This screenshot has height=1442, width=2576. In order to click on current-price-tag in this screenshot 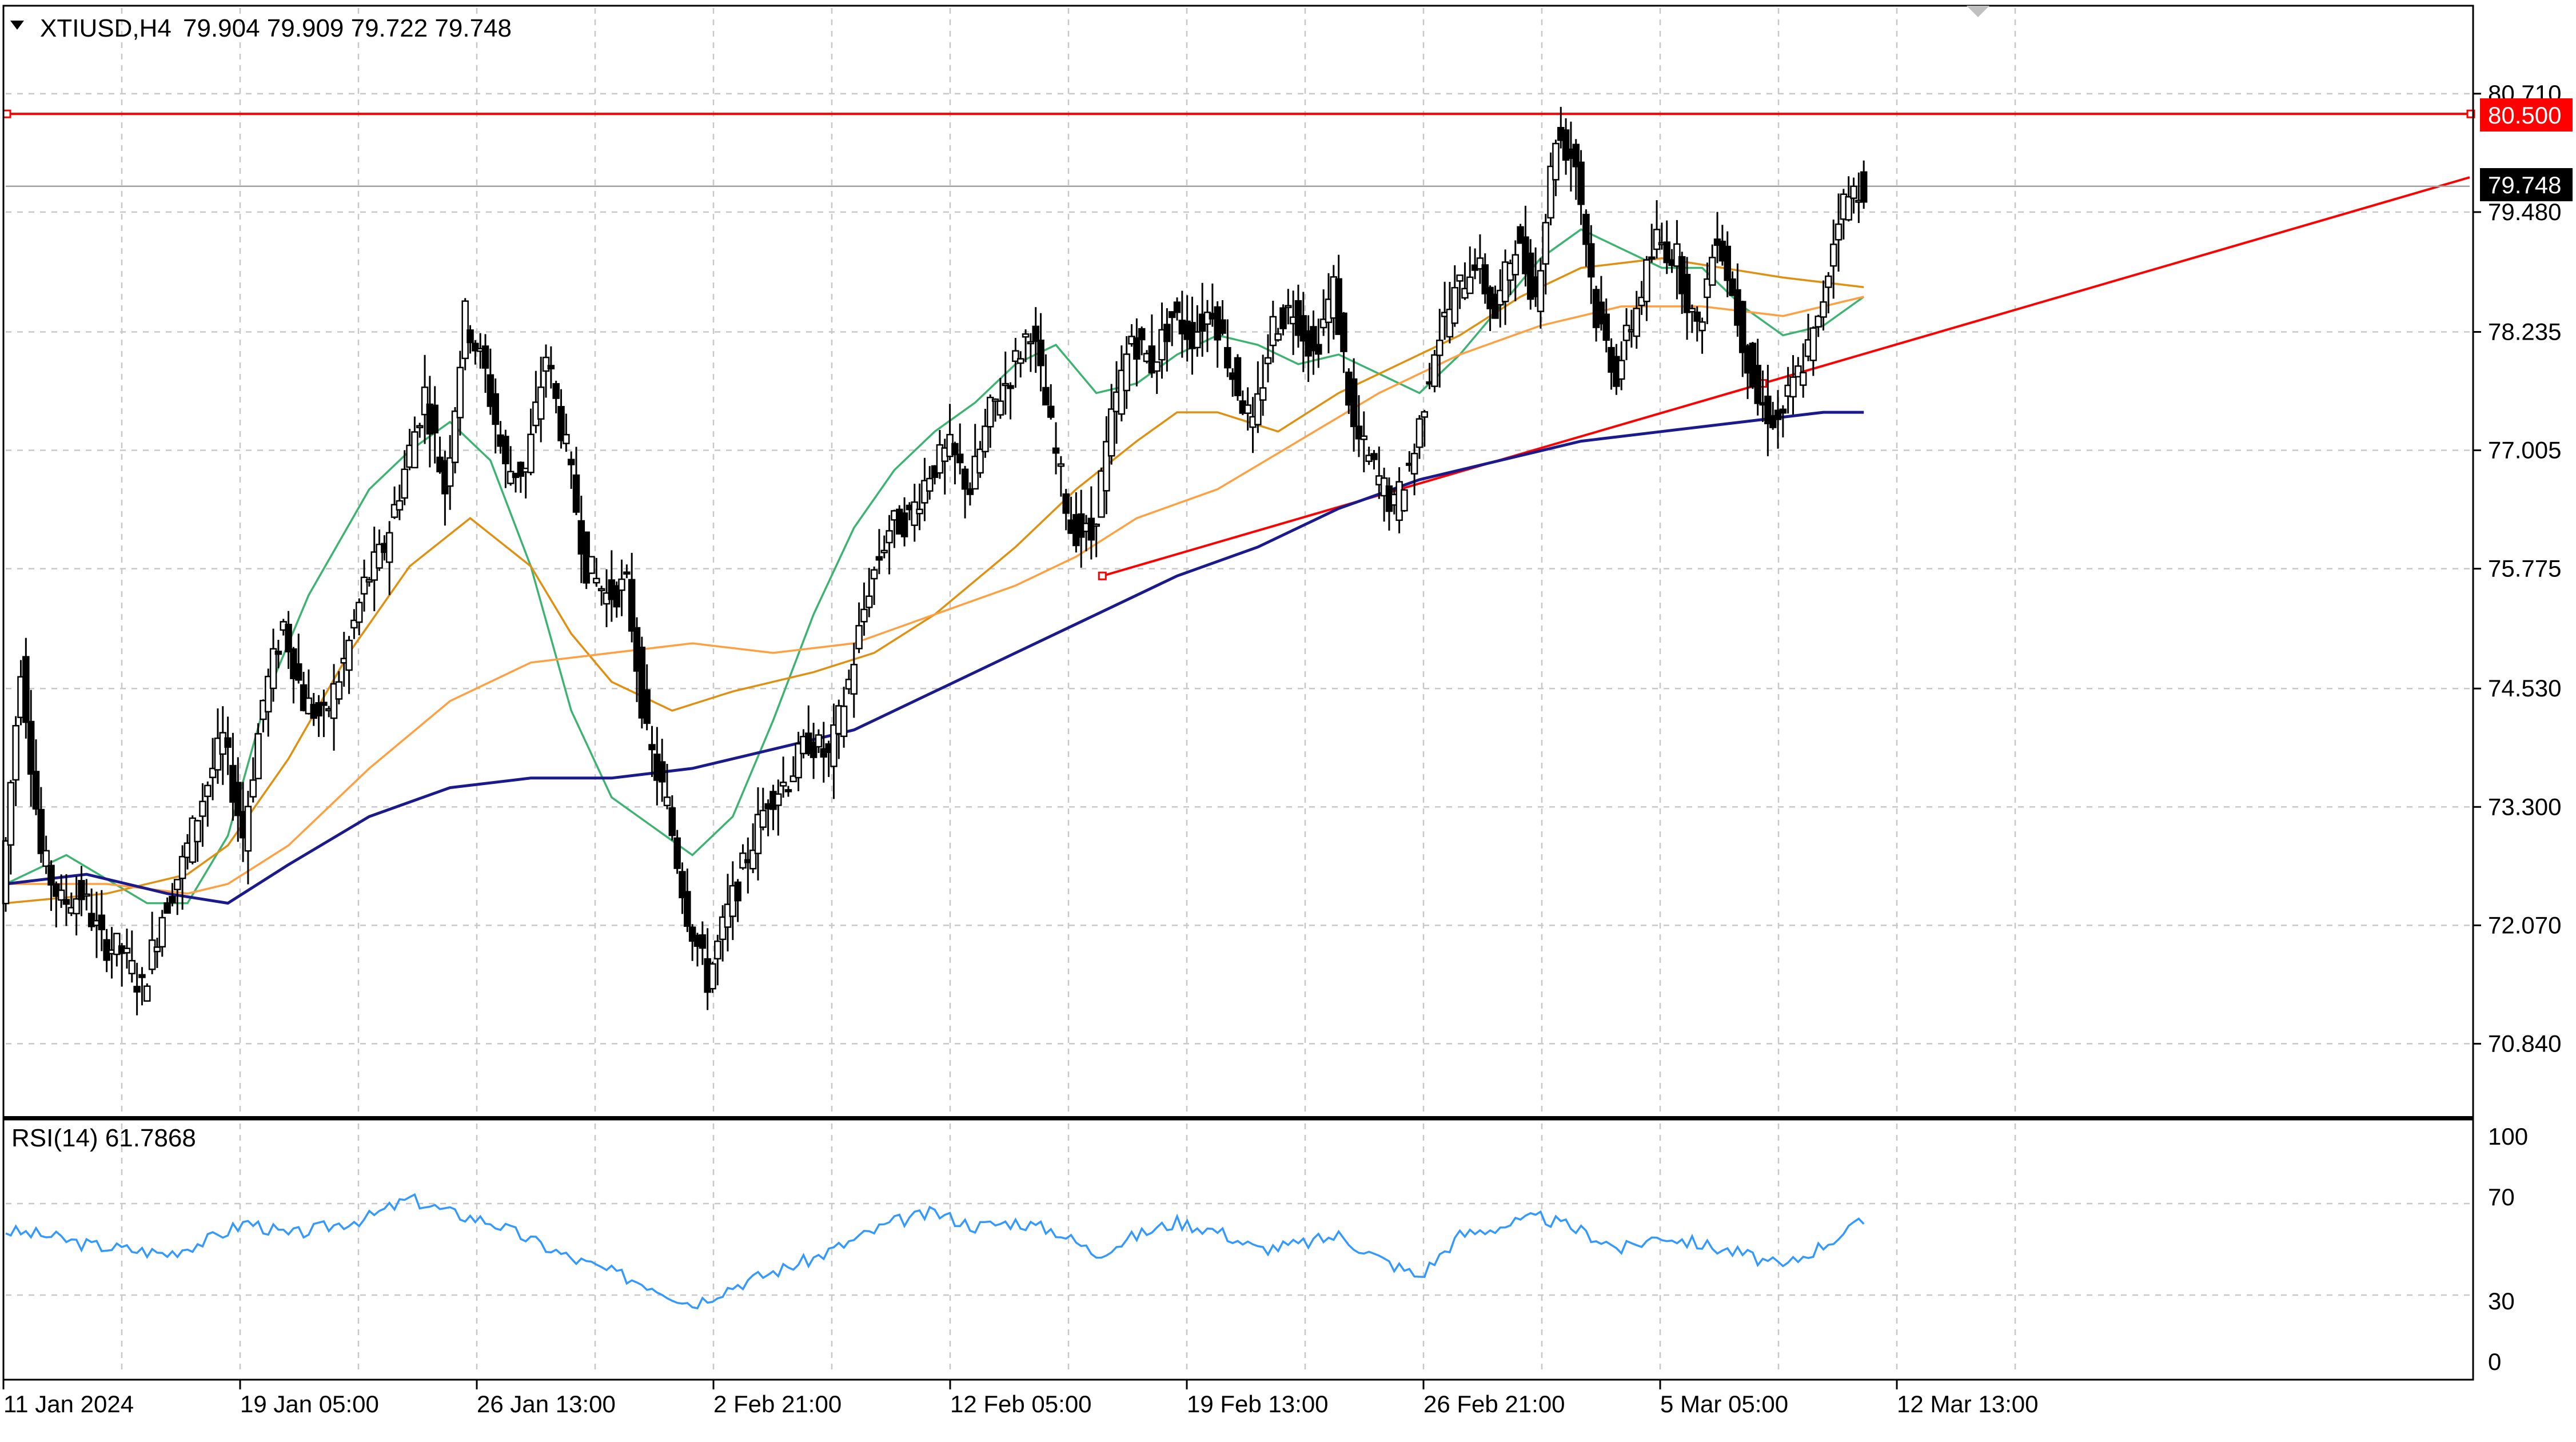, I will do `click(2526, 184)`.